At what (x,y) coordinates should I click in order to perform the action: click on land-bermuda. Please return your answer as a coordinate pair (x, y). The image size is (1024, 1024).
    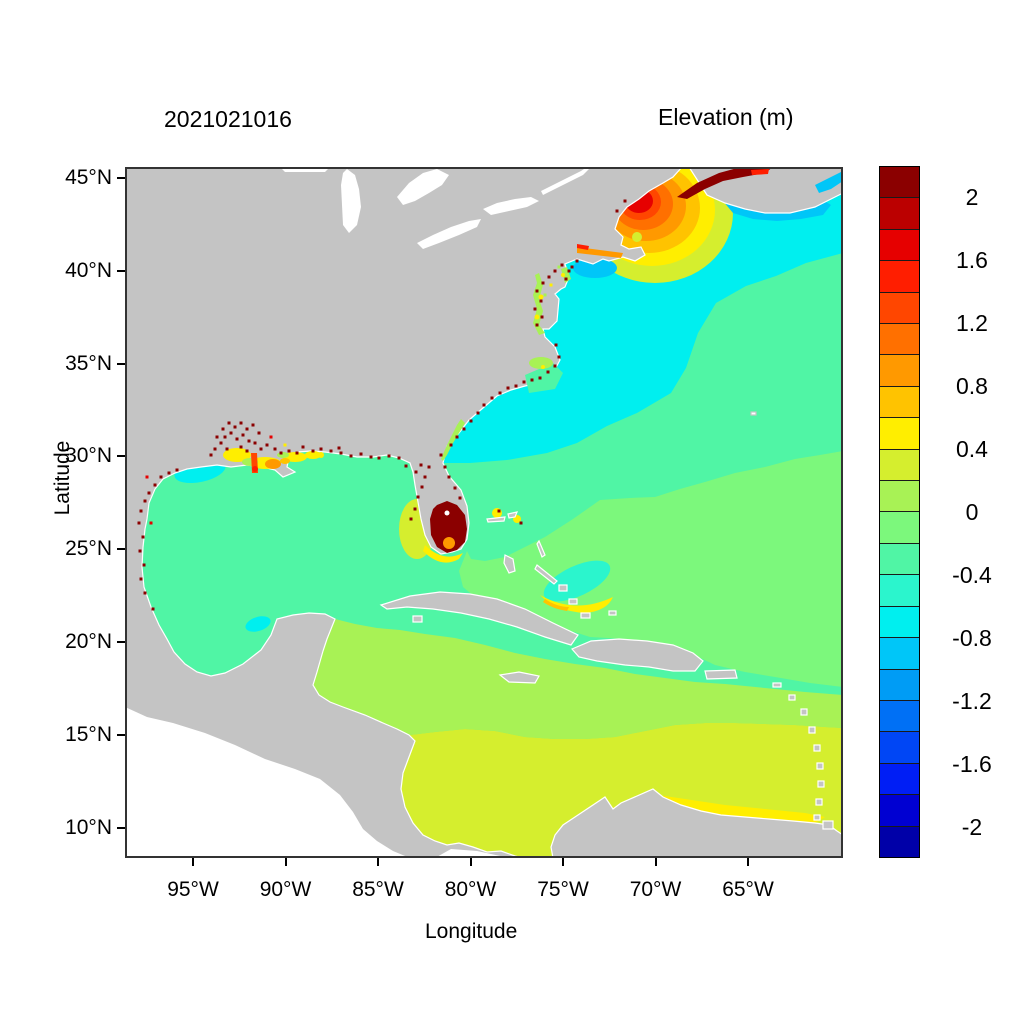
    Looking at the image, I should click on (753, 413).